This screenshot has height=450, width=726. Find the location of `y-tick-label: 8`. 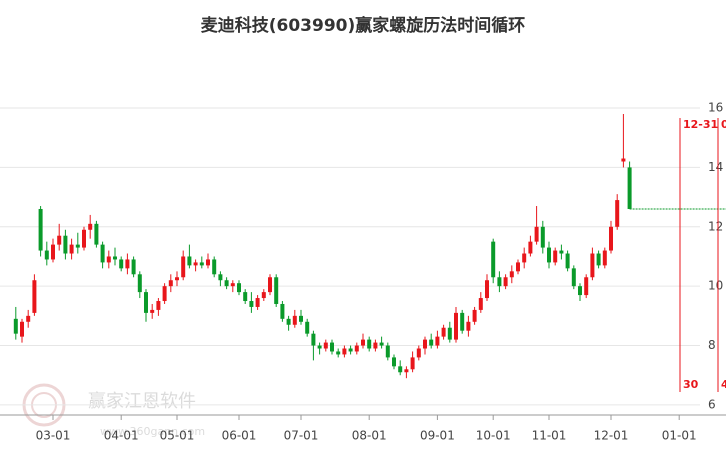

y-tick-label: 8 is located at coordinates (712, 345).